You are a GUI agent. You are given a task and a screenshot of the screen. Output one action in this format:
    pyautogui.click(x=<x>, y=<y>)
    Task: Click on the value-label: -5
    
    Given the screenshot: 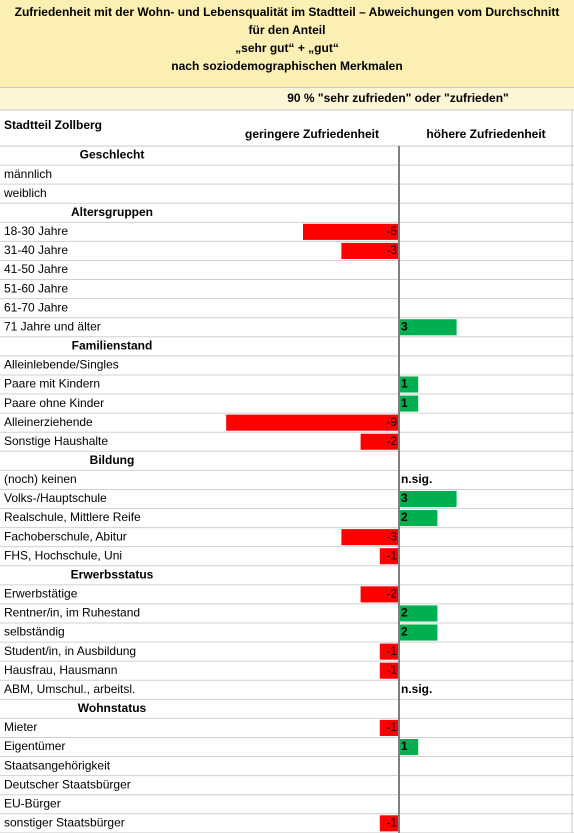 What is the action you would take?
    pyautogui.click(x=391, y=231)
    